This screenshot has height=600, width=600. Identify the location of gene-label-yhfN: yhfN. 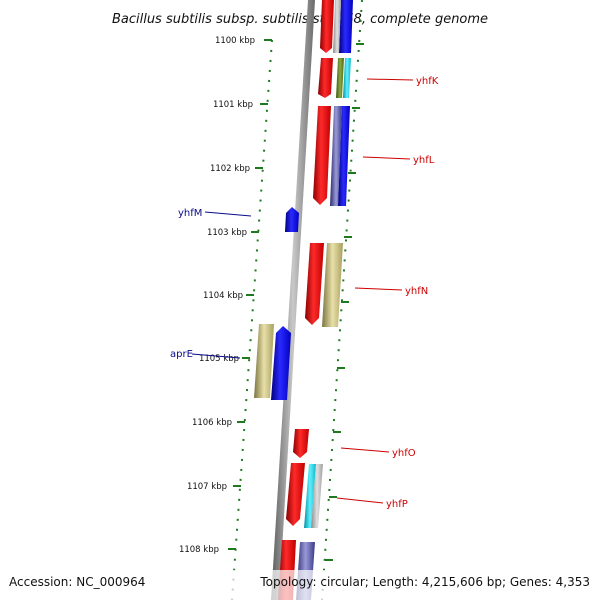
(416, 291).